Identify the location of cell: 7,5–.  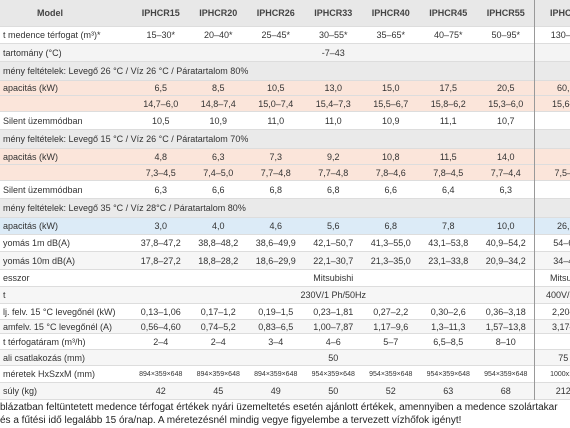
(552, 173).